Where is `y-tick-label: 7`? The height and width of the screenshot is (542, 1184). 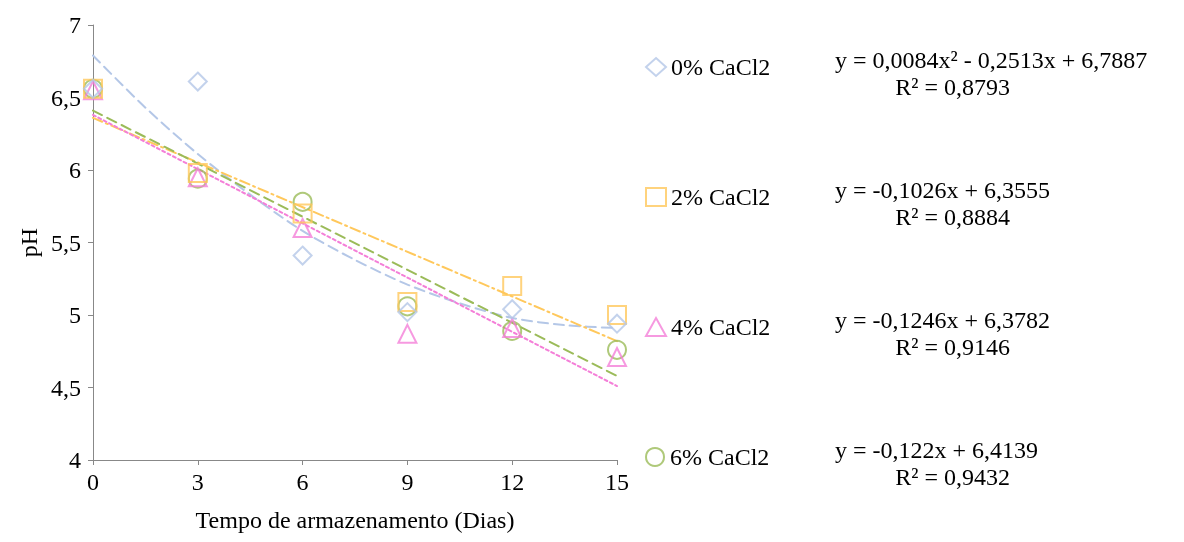 y-tick-label: 7 is located at coordinates (75, 25).